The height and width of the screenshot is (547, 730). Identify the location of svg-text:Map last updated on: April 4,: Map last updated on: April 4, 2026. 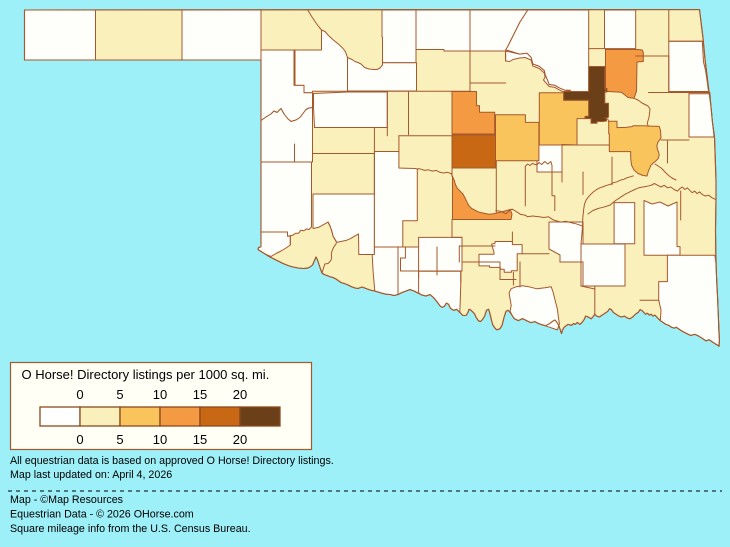
(91, 475).